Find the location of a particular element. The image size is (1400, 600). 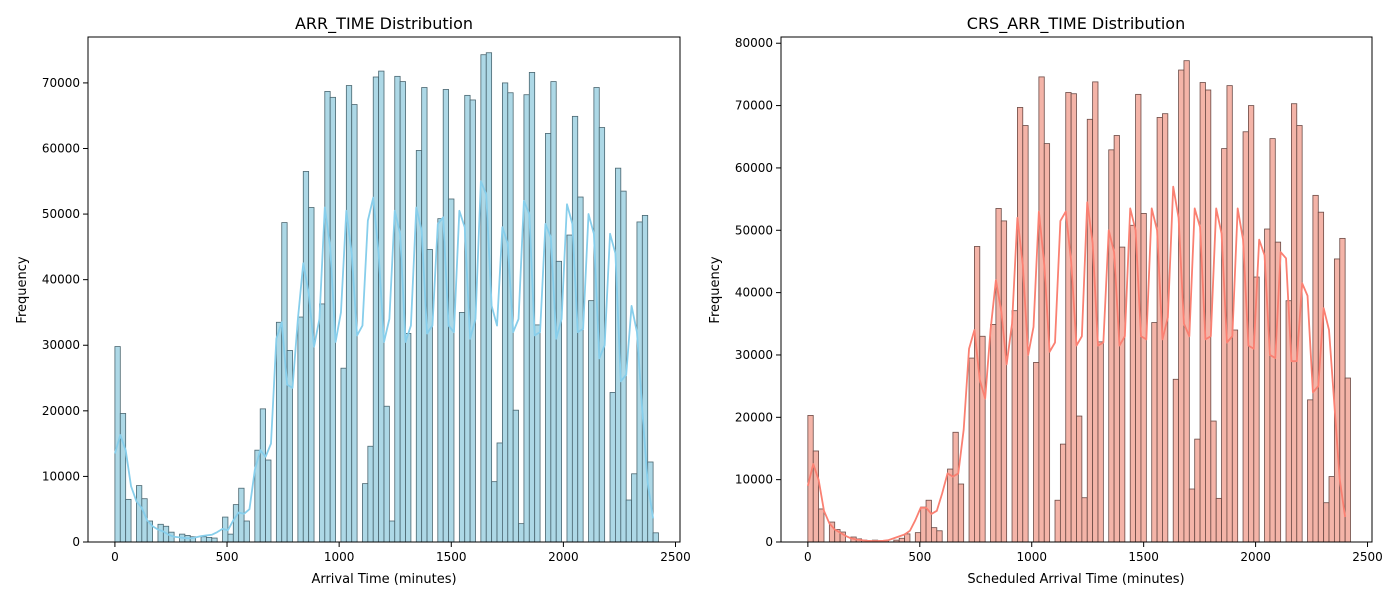

y-tick-label: 50000 is located at coordinates (61, 214).